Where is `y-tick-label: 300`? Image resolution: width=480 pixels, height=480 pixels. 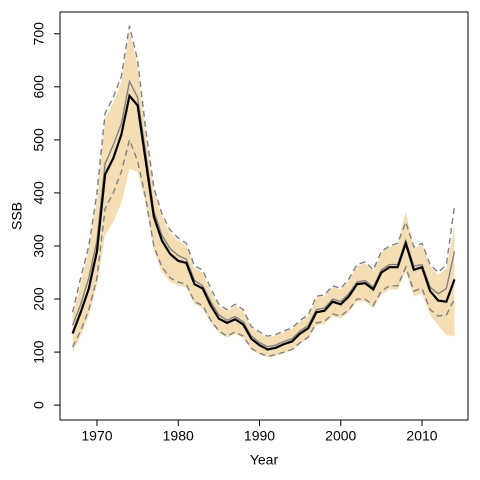
y-tick-label: 300 is located at coordinates (39, 246).